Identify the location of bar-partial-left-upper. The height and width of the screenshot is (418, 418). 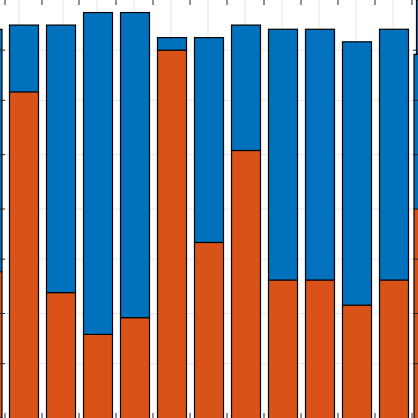
(1, 150).